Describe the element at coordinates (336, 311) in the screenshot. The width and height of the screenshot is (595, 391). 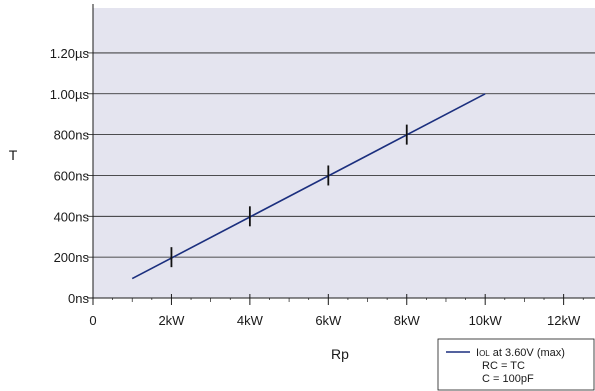
I see `x-axis-ticks: 0 2kW 4kW 6kW 8kW 10kW 12kW` at that location.